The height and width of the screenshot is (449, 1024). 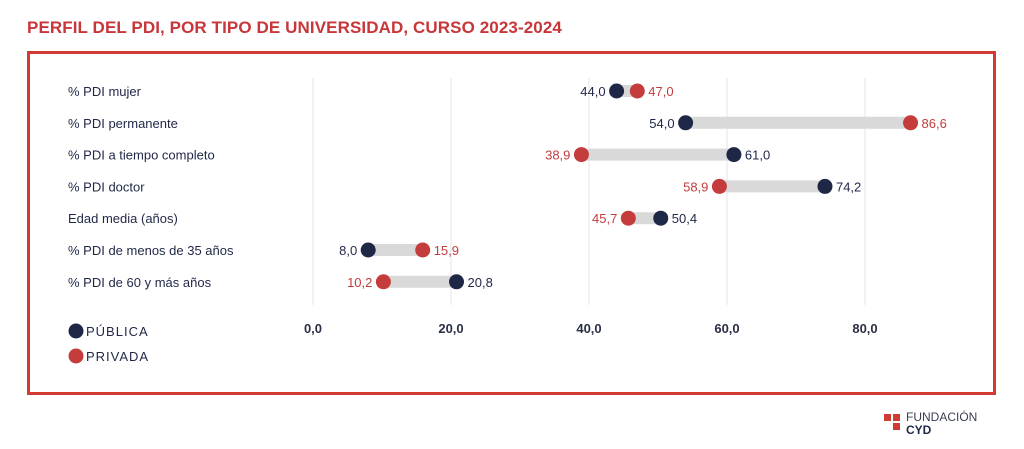 What do you see at coordinates (117, 356) in the screenshot?
I see `legend-label: PRIVADA` at bounding box center [117, 356].